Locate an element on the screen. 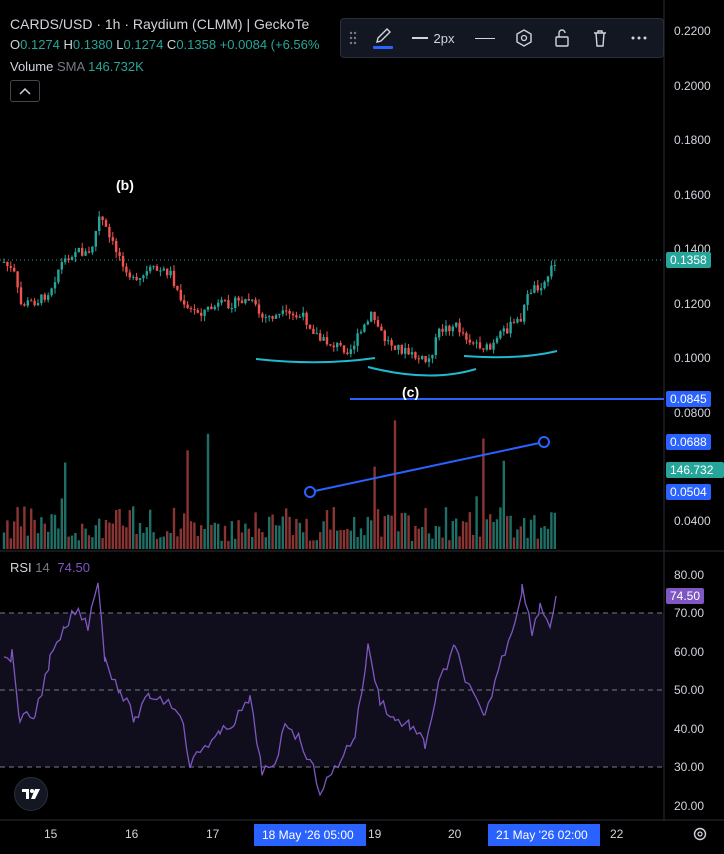  line-width-button: 2px is located at coordinates (433, 38).